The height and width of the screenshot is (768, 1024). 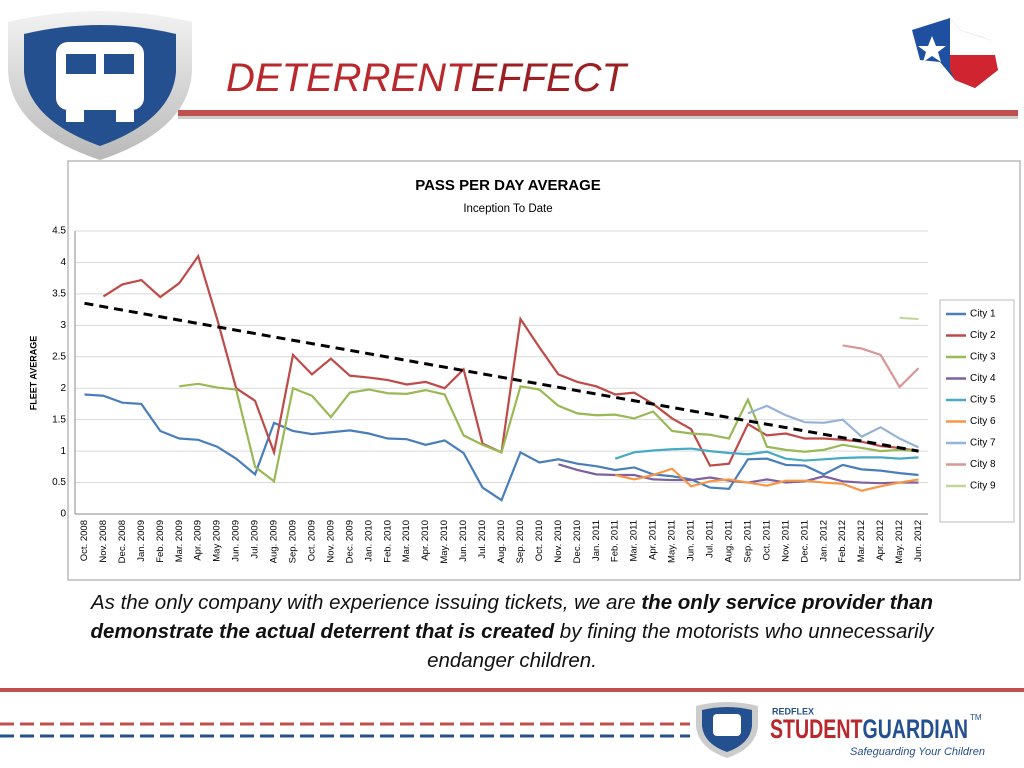 I want to click on y-tick-label: 2, so click(x=63, y=388).